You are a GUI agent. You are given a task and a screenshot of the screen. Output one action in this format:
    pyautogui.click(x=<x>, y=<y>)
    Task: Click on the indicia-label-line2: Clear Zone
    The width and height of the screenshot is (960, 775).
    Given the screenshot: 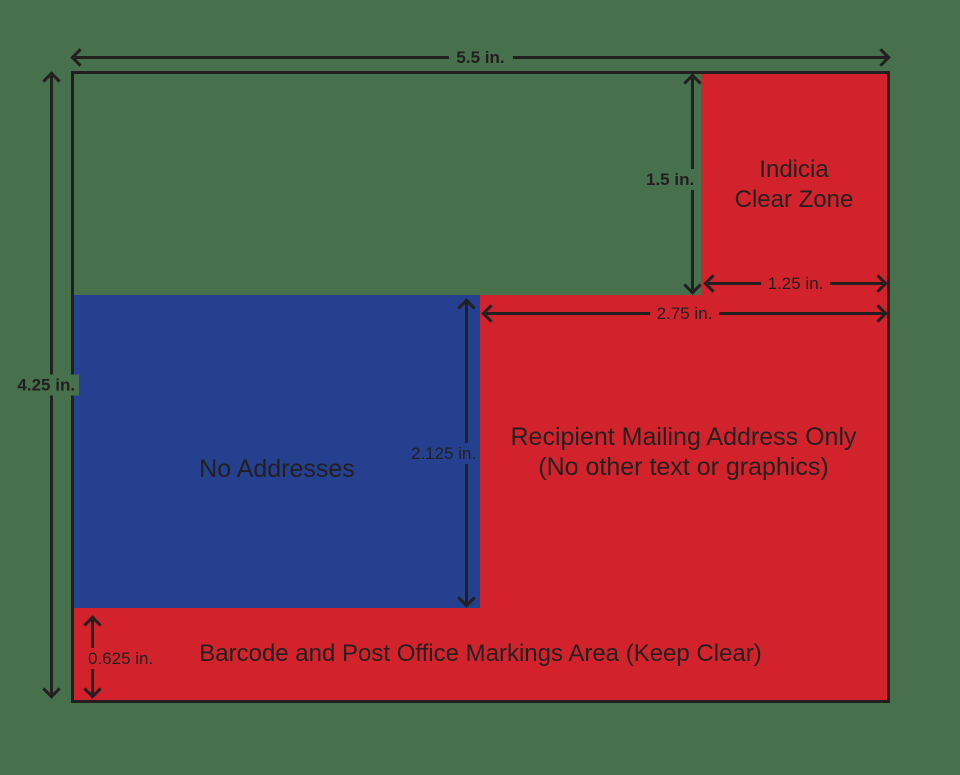 What is the action you would take?
    pyautogui.click(x=794, y=199)
    